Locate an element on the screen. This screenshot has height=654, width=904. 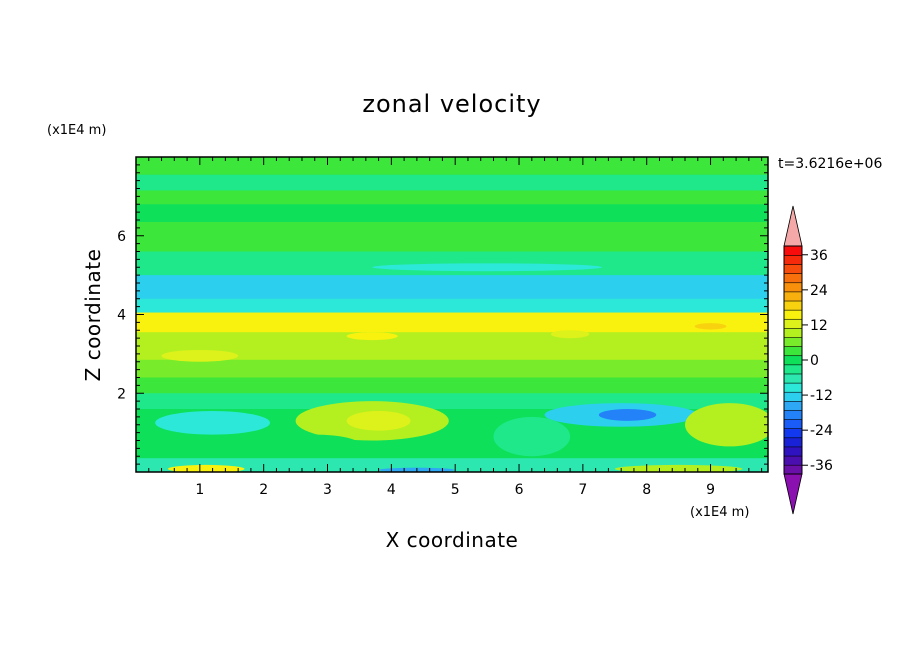
colorbar-tick-label: 0 is located at coordinates (814, 361).